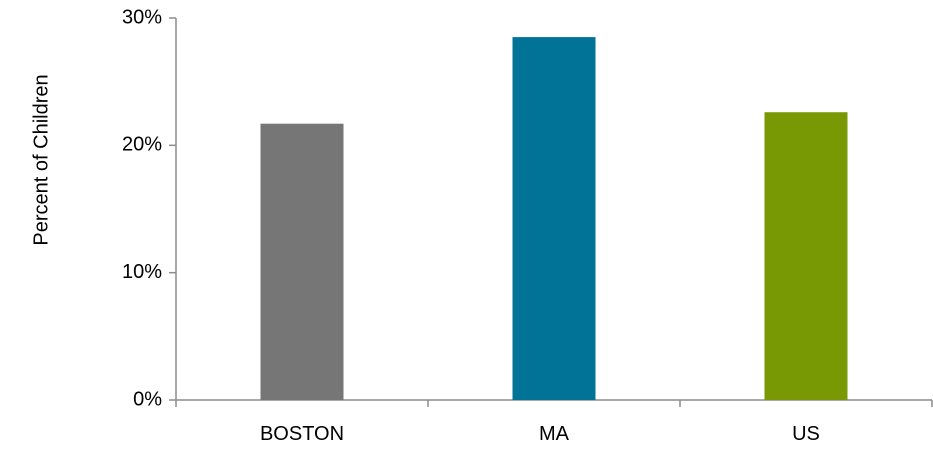 The height and width of the screenshot is (452, 933). Describe the element at coordinates (142, 272) in the screenshot. I see `y-tick-label: 10%` at that location.